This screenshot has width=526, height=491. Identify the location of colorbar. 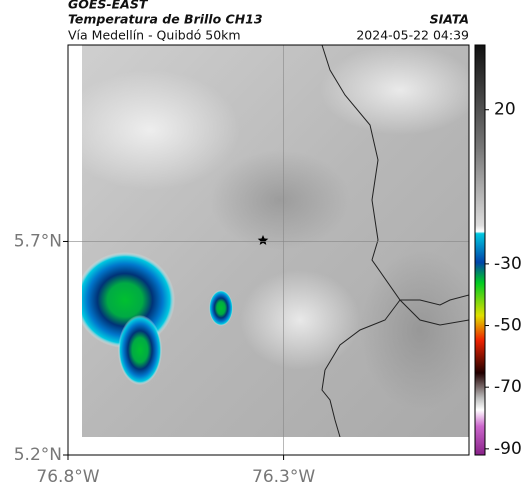
(480, 250).